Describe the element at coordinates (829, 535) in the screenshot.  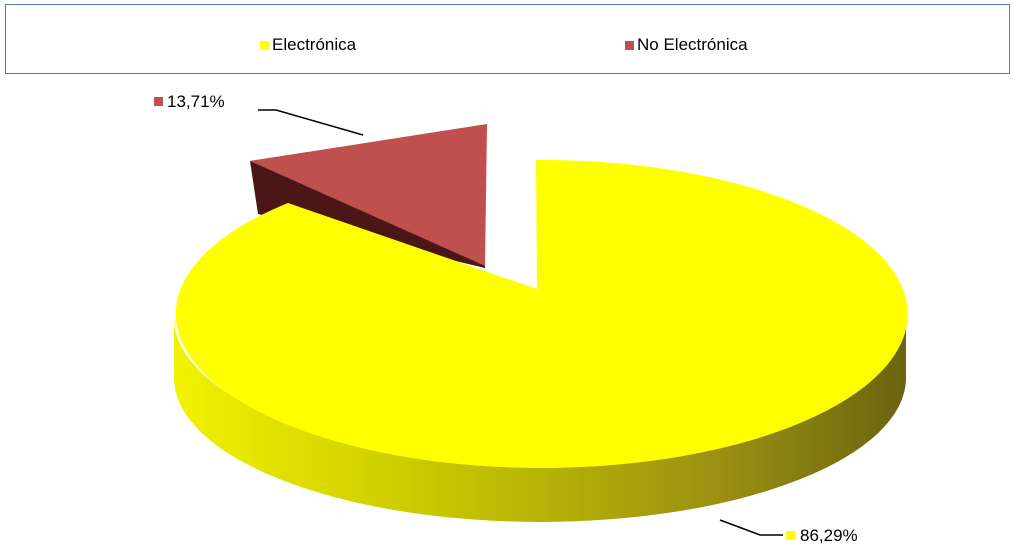
I see `data-label-electronica: 86,29%` at that location.